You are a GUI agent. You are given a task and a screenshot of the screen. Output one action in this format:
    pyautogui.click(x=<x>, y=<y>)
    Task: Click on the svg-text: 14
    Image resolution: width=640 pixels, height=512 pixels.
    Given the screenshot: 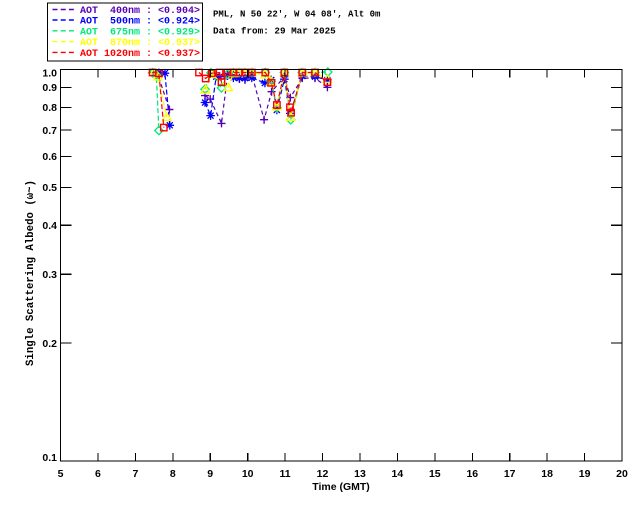 What is the action you would take?
    pyautogui.click(x=398, y=474)
    